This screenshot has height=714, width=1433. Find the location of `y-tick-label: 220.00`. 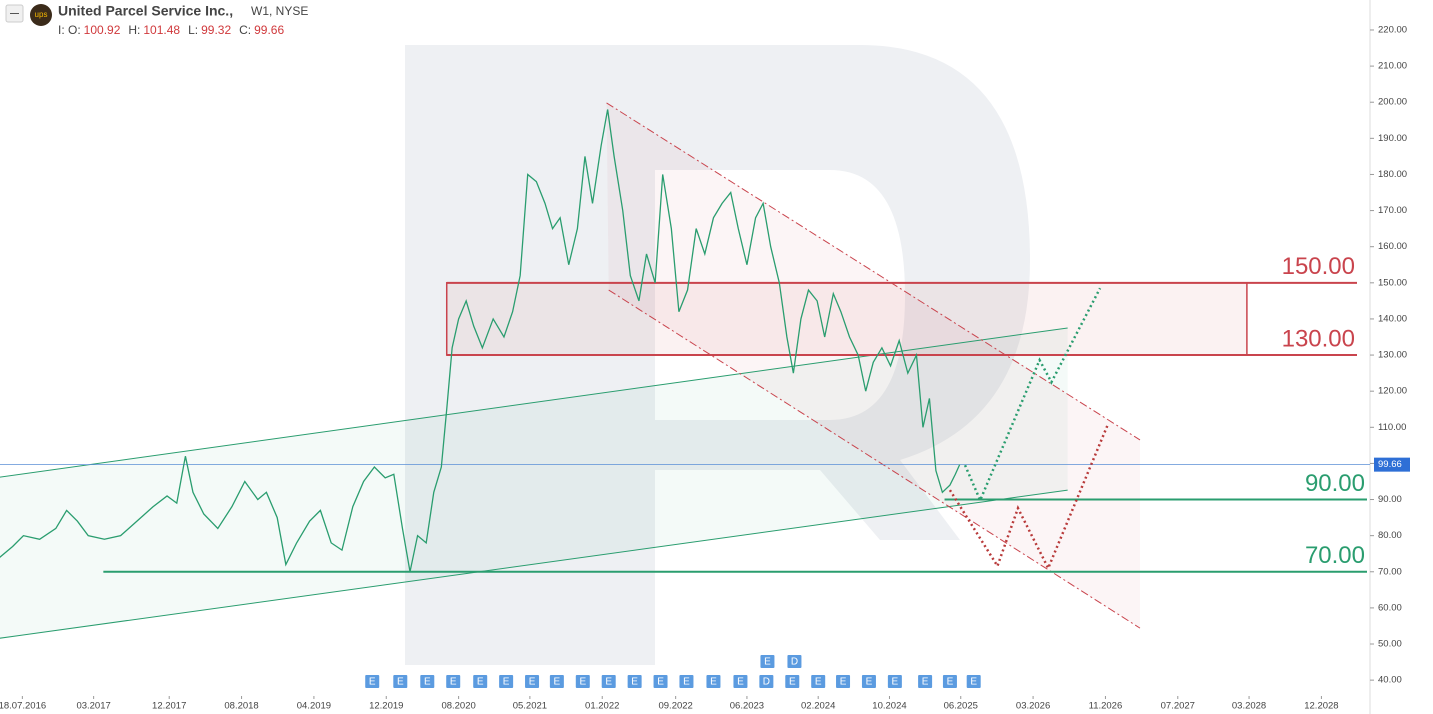

y-tick-label: 220.00 is located at coordinates (1392, 29).